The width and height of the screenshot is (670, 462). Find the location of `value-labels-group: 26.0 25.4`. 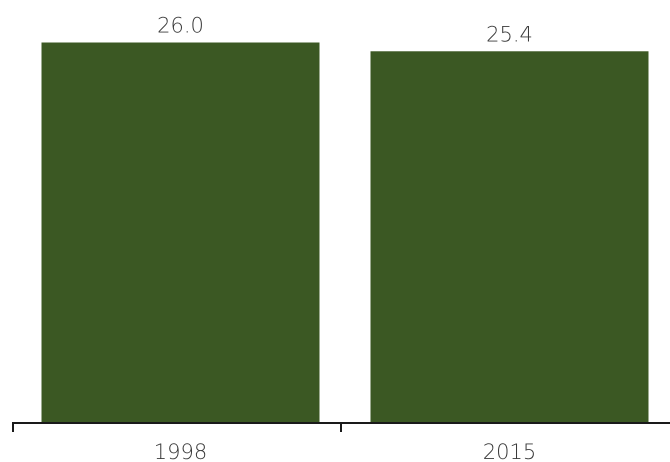

value-labels-group: 26.0 25.4 is located at coordinates (345, 30).